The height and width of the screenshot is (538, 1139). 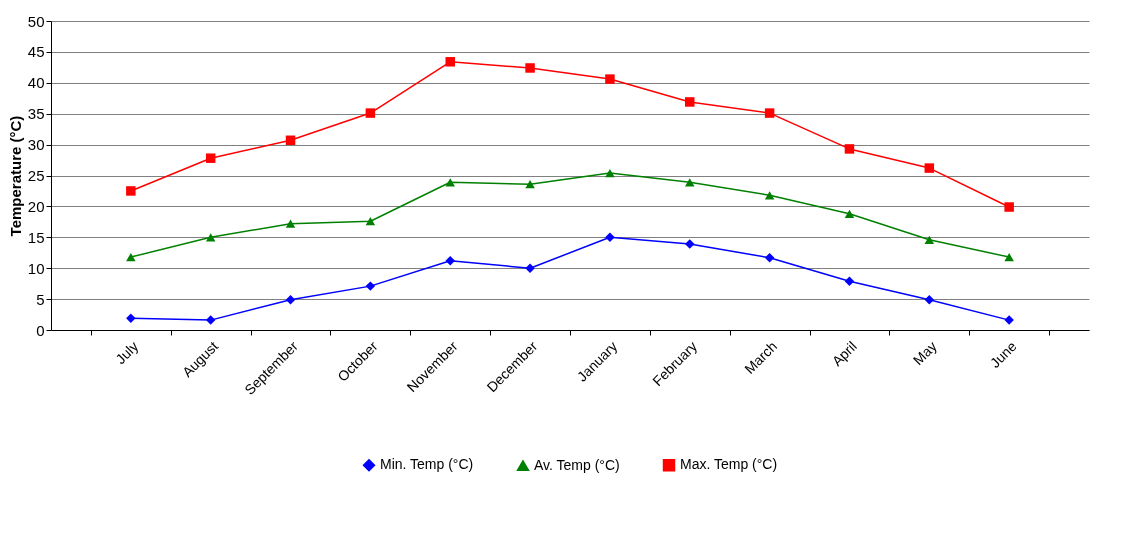 I want to click on legend-label: Av. Temp (°C), so click(x=577, y=464).